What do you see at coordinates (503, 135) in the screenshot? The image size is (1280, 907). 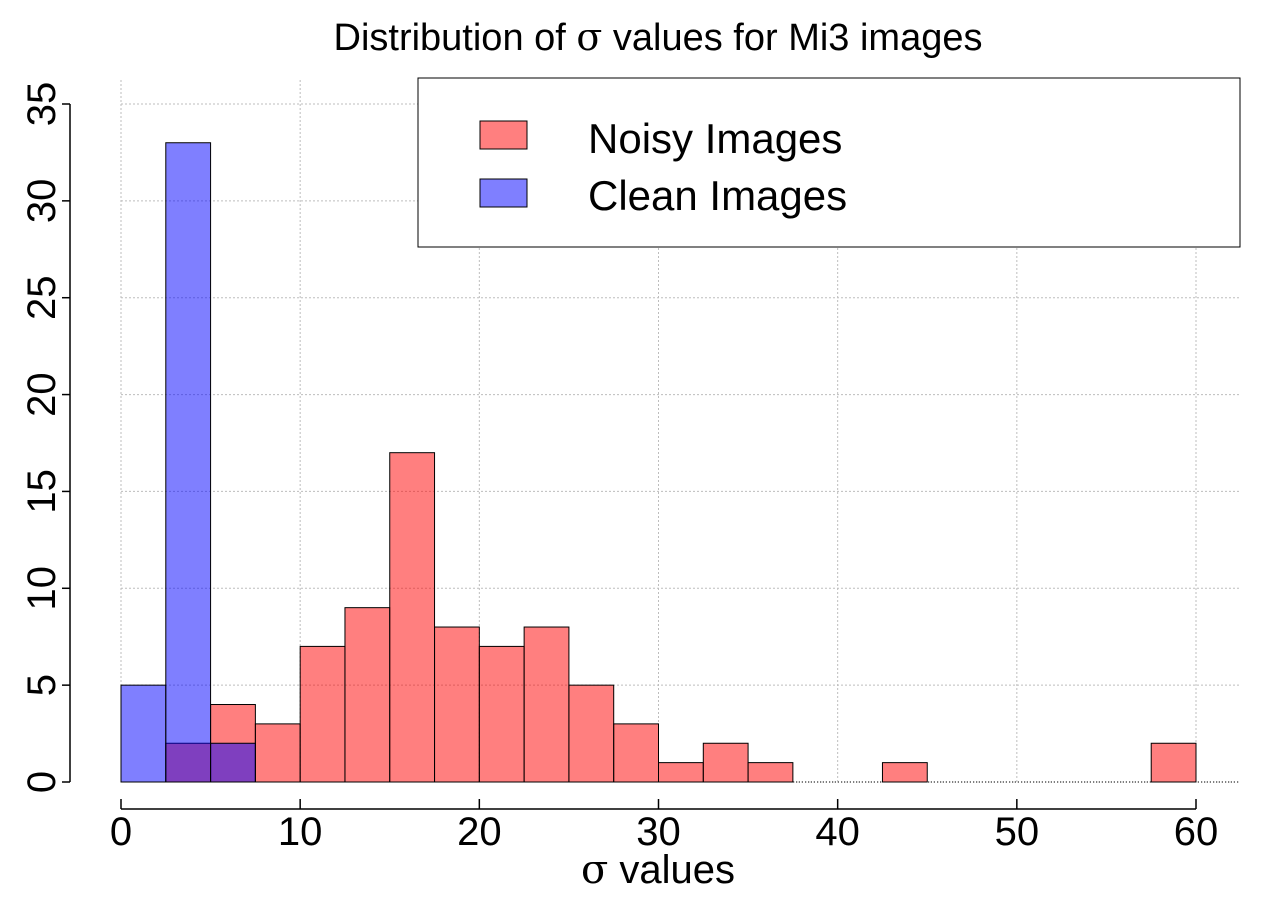 I see `legend-swatch-noisy` at bounding box center [503, 135].